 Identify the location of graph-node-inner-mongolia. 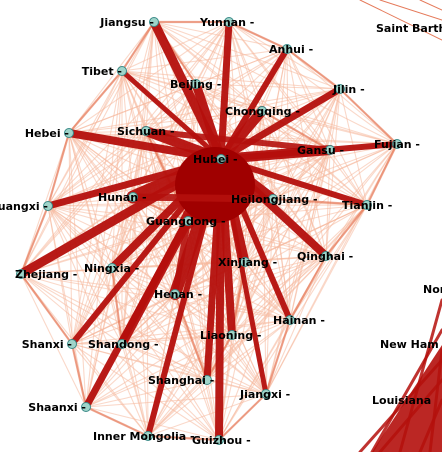
(148, 436).